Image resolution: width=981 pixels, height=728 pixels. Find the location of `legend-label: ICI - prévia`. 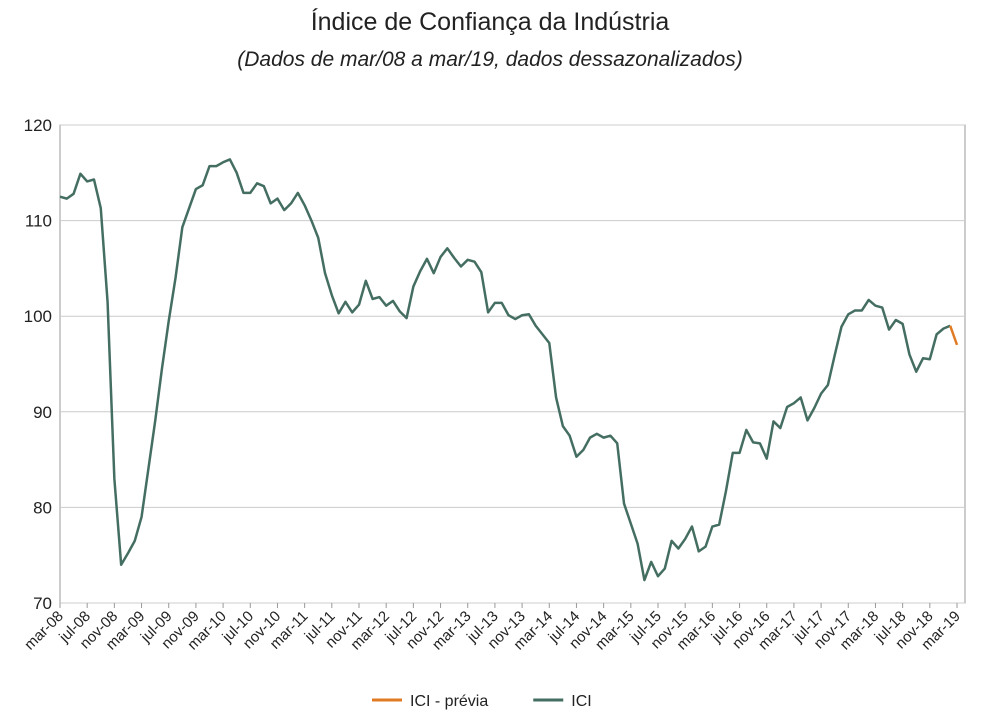

legend-label: ICI - prévia is located at coordinates (449, 701).